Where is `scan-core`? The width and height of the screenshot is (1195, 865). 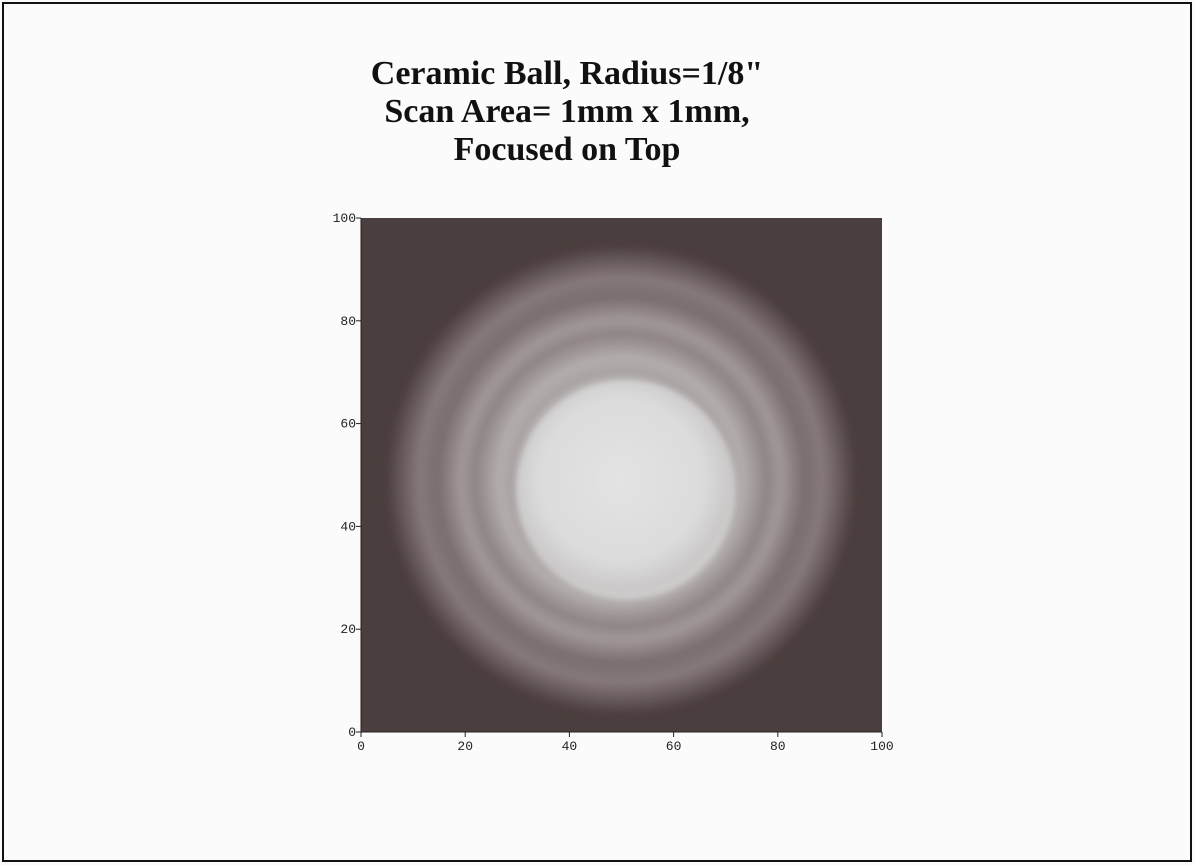
scan-core is located at coordinates (626, 490).